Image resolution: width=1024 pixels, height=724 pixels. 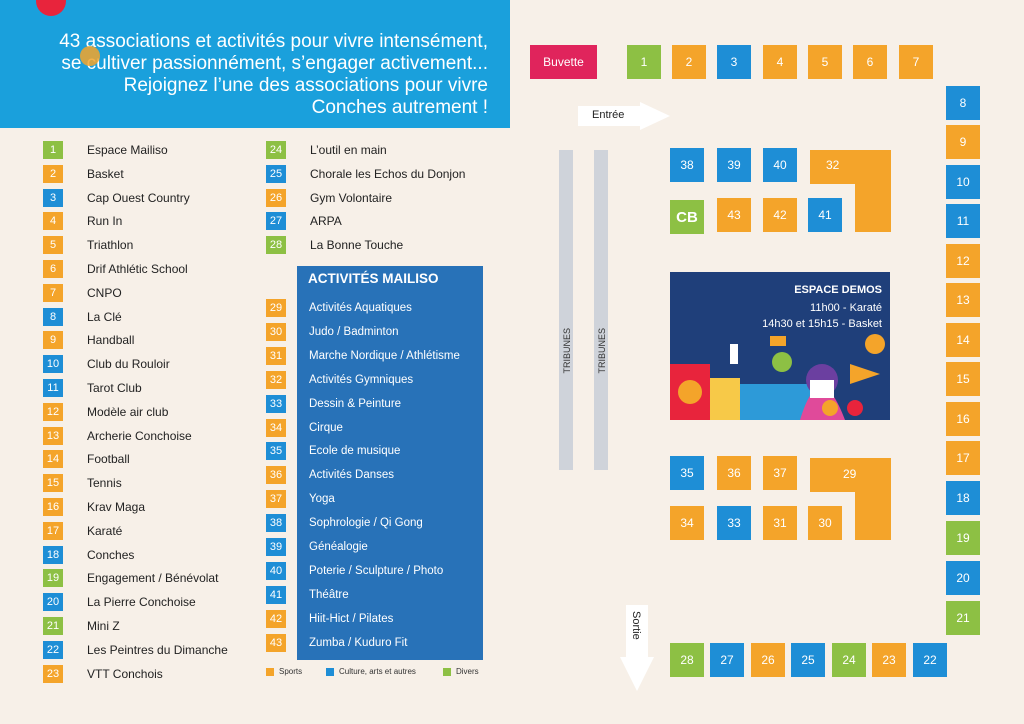 I want to click on buvette-booth: Buvette, so click(x=563, y=62).